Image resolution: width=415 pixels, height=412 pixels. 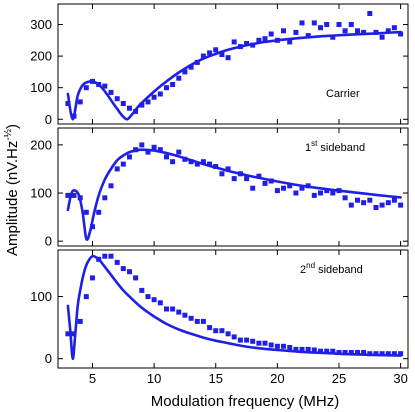 I want to click on first-sideband-label: 1st sideband, so click(x=335, y=146).